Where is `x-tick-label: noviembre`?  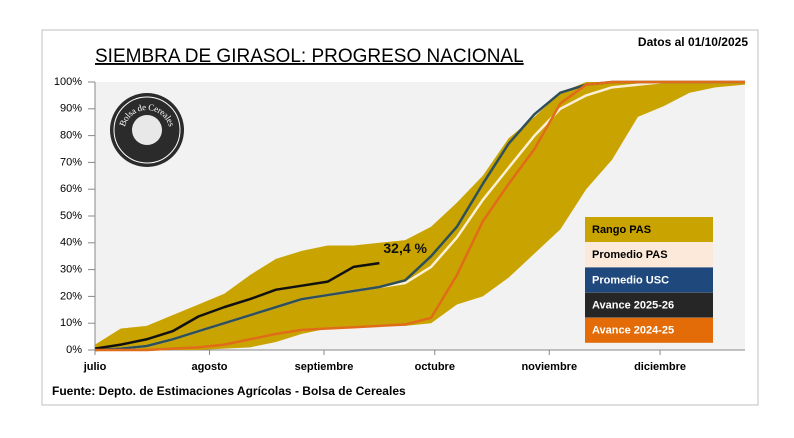 x-tick-label: noviembre is located at coordinates (549, 367).